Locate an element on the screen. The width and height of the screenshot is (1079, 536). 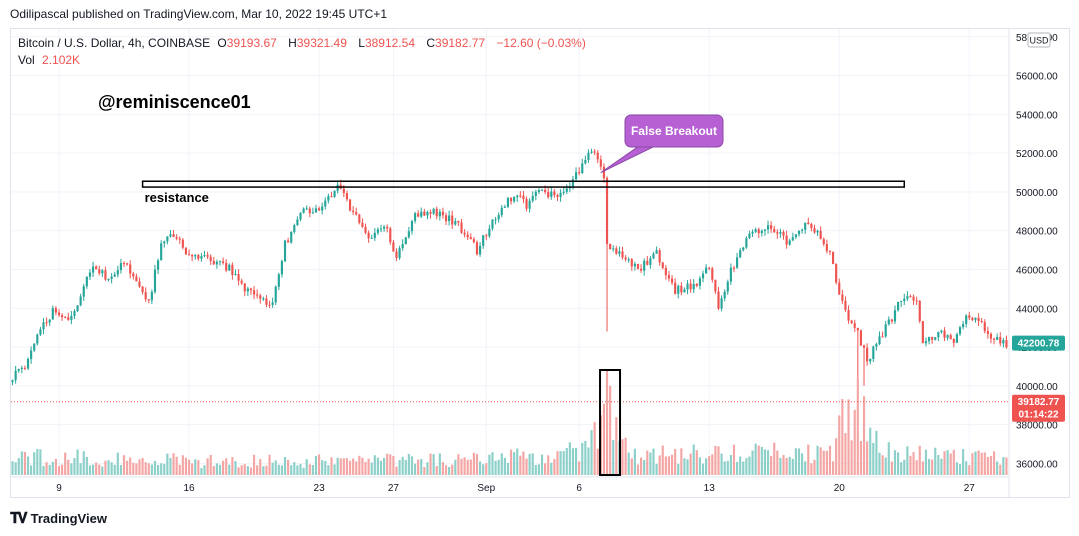
callout-box is located at coordinates (674, 131).